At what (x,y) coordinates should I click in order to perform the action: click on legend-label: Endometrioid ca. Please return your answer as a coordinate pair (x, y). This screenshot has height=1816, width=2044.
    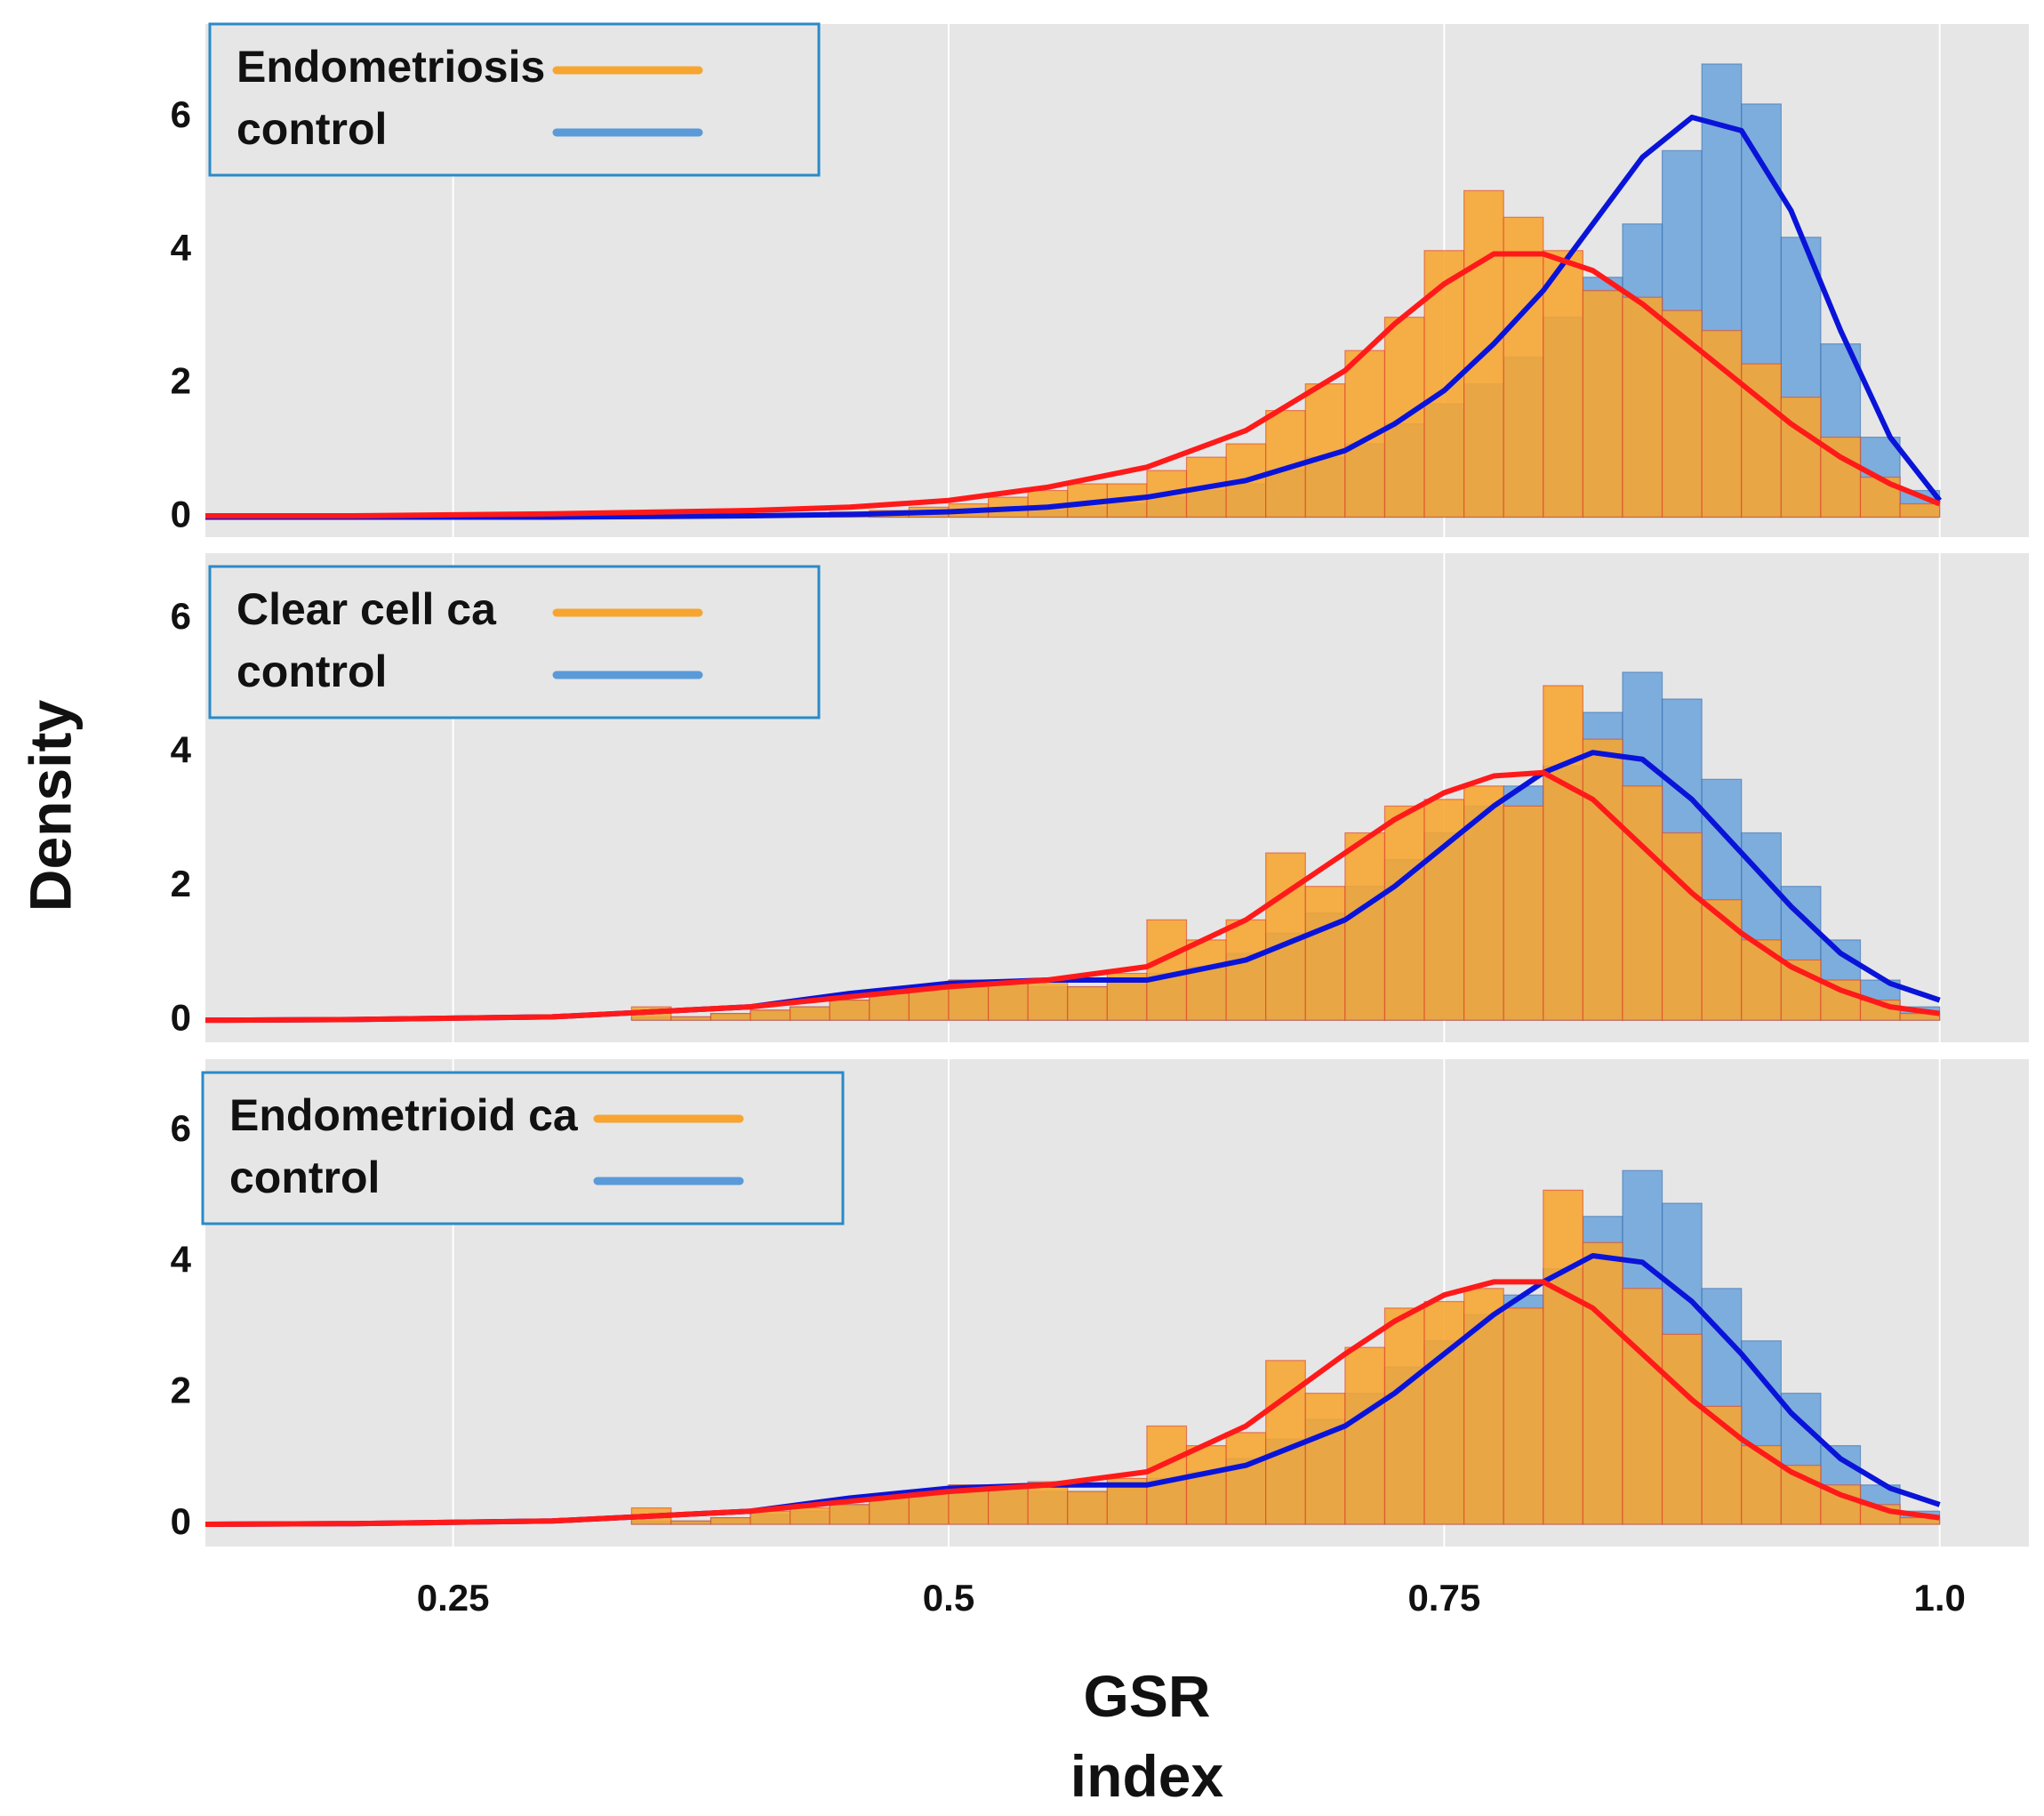
    Looking at the image, I should click on (404, 1115).